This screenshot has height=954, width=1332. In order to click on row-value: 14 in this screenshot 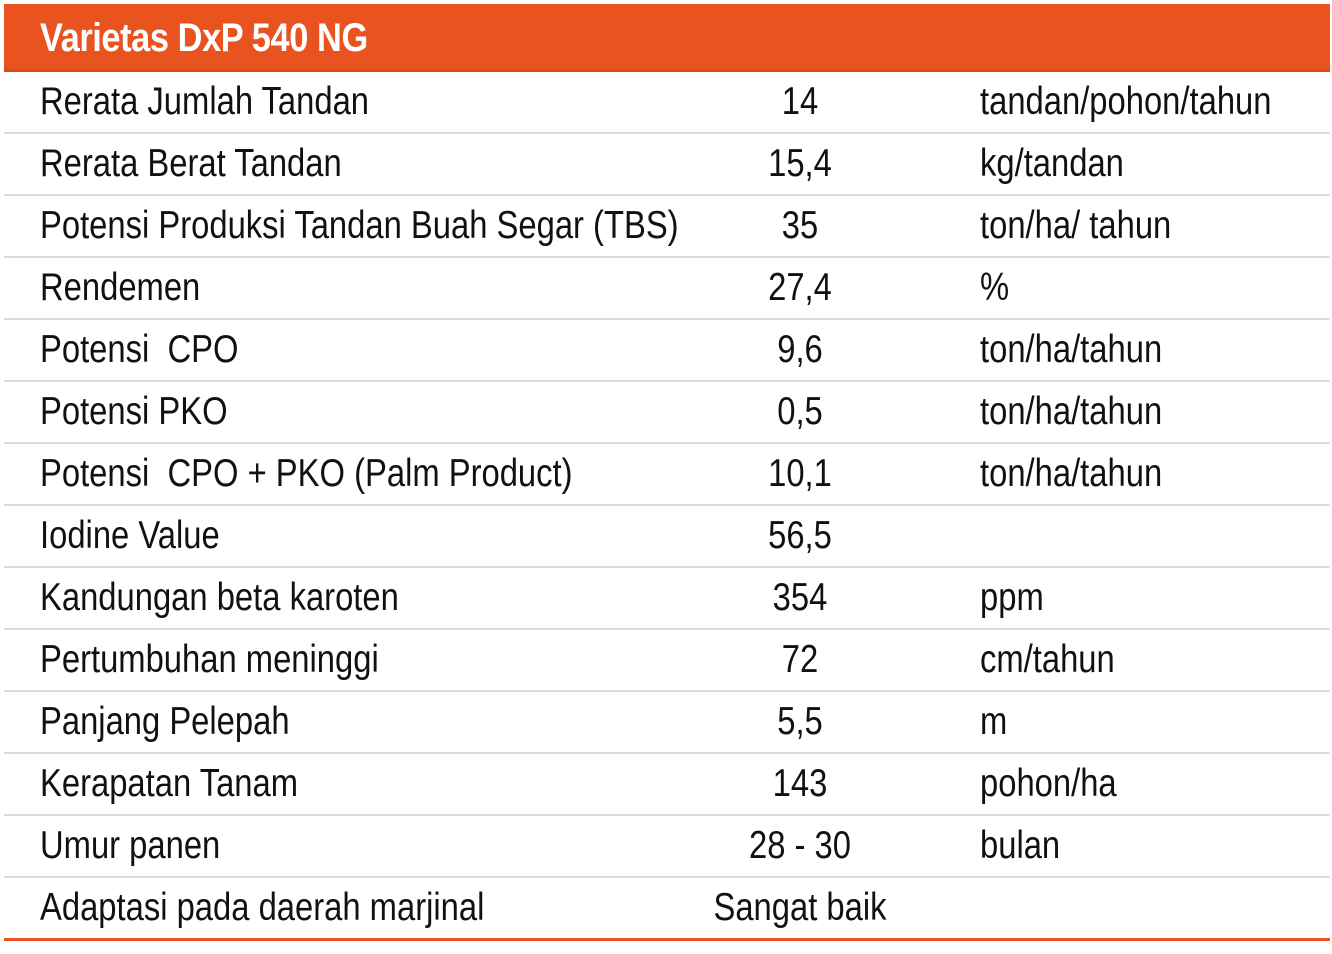, I will do `click(800, 101)`.